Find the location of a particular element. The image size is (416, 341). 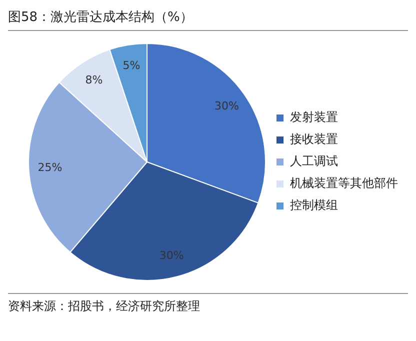

data-label: 8% is located at coordinates (94, 79).